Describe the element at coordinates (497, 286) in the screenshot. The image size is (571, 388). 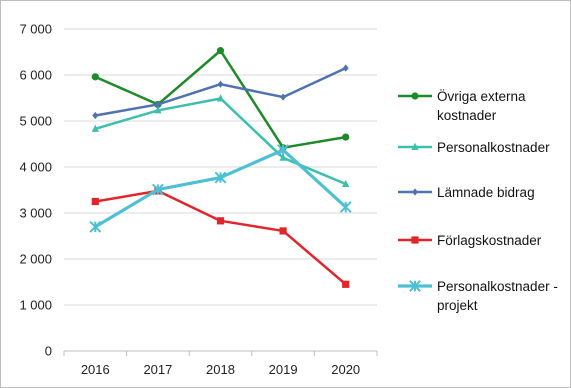
I see `legend-label: Personalkostnader -` at that location.